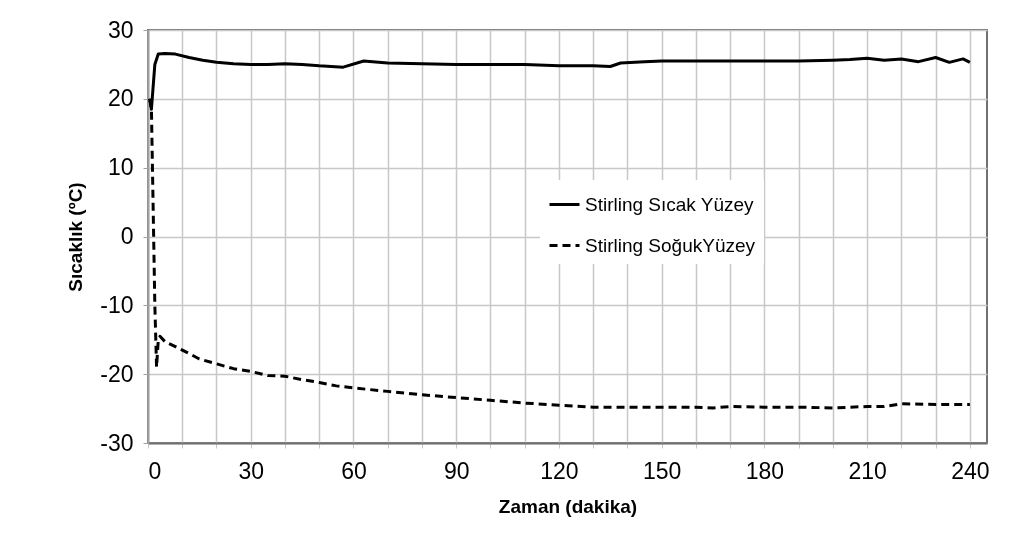  Describe the element at coordinates (117, 304) in the screenshot. I see `y-tick-label: -10` at that location.